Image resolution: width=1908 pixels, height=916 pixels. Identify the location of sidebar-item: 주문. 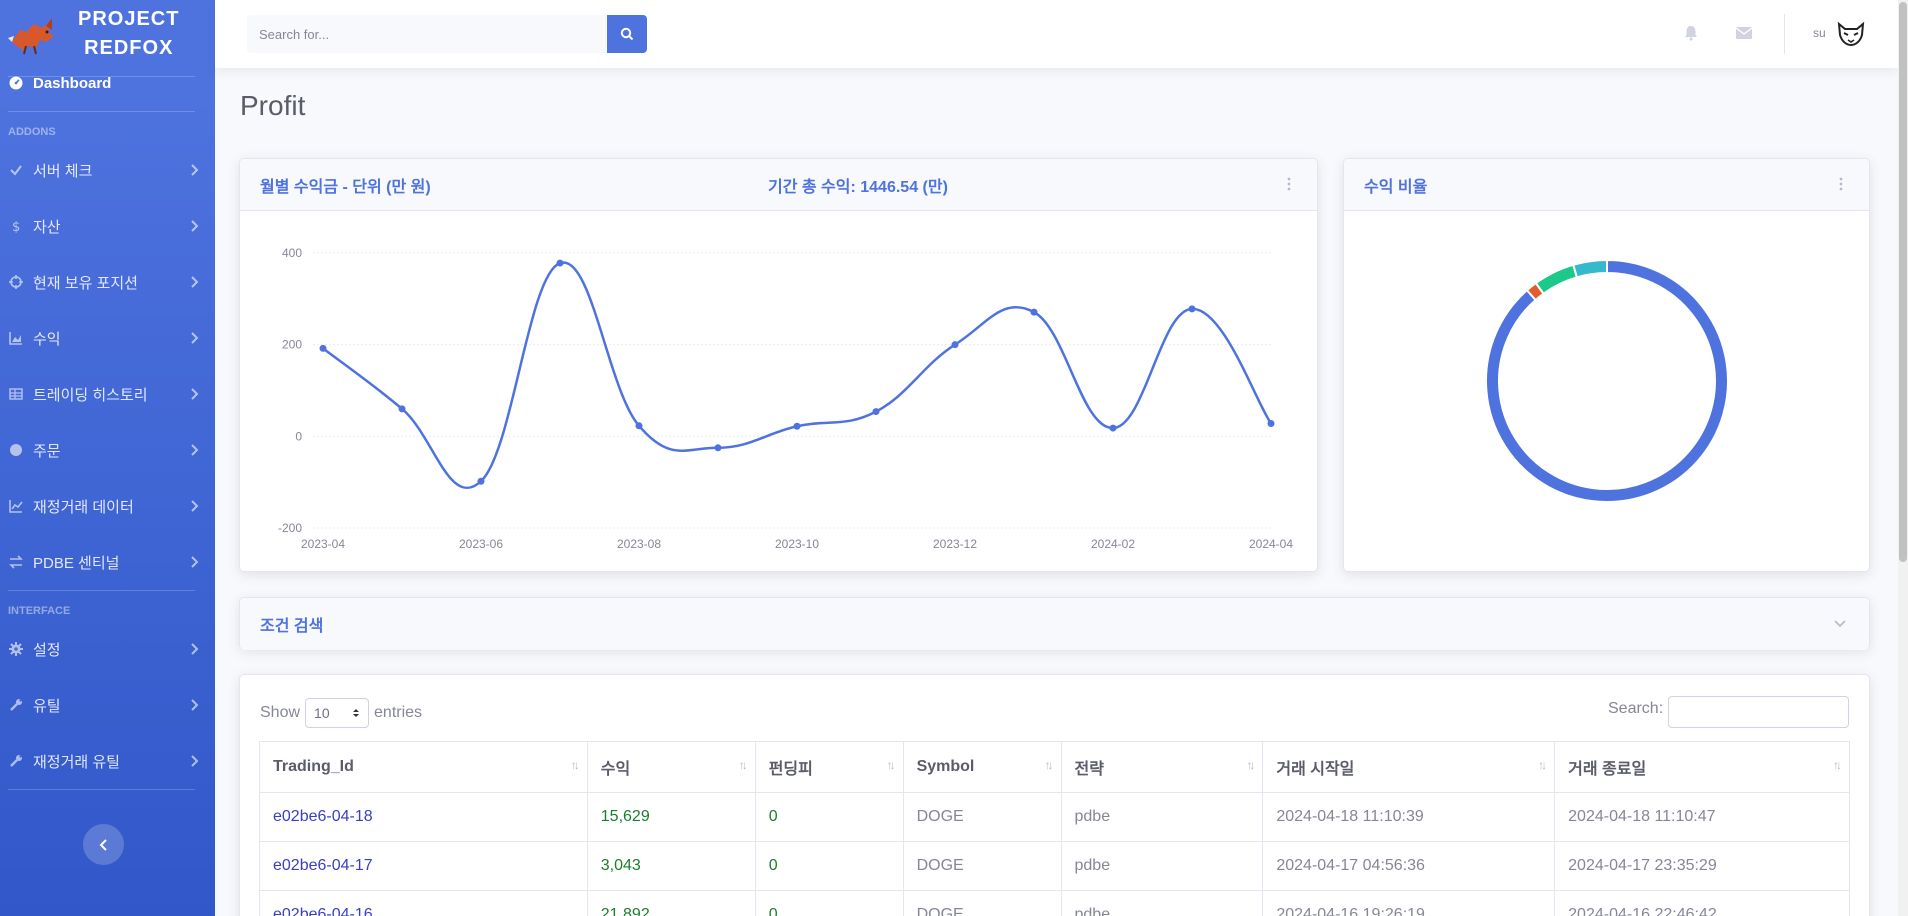
(107, 450).